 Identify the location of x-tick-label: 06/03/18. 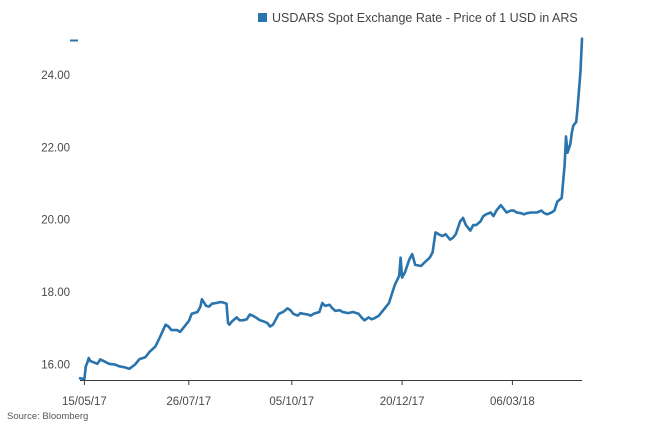
(512, 402).